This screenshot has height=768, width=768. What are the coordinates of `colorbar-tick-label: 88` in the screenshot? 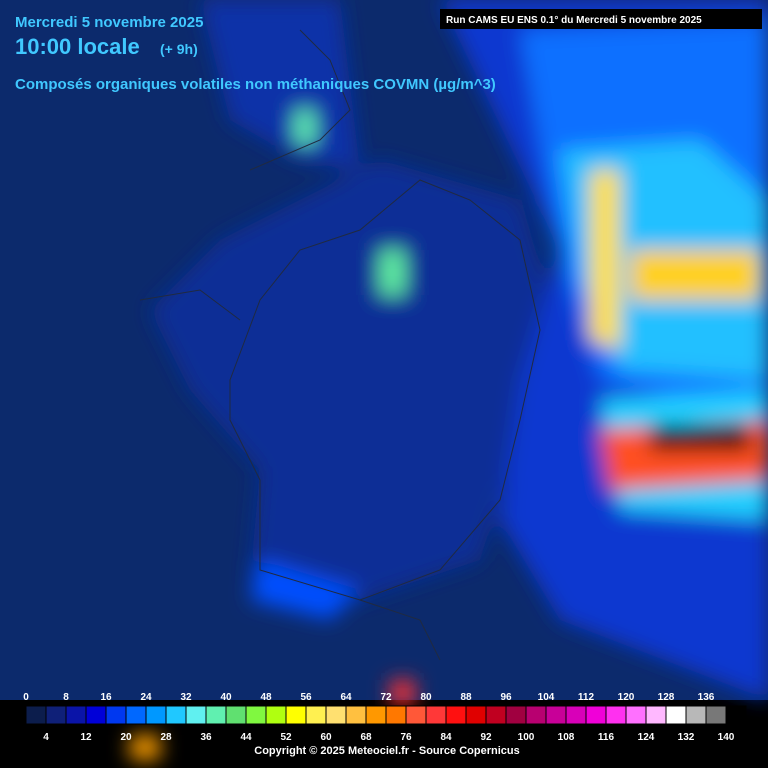 It's located at (466, 697).